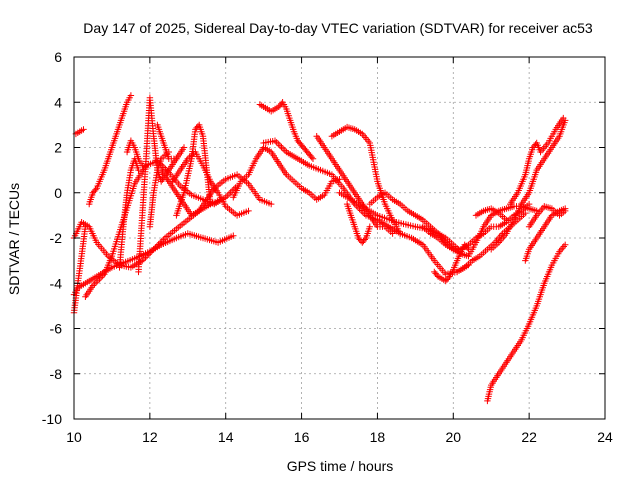 The width and height of the screenshot is (640, 480). I want to click on x-tick-label: 12, so click(150, 437).